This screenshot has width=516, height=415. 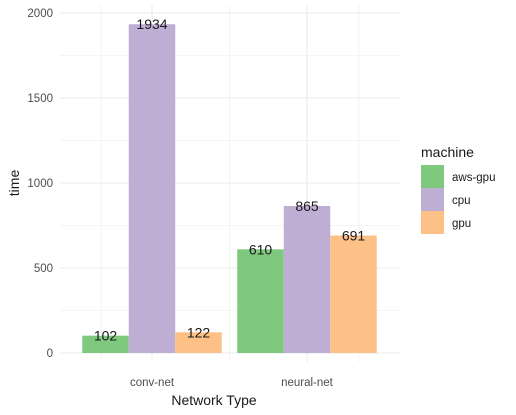 What do you see at coordinates (152, 383) in the screenshot?
I see `x-tick-label: conv-net` at bounding box center [152, 383].